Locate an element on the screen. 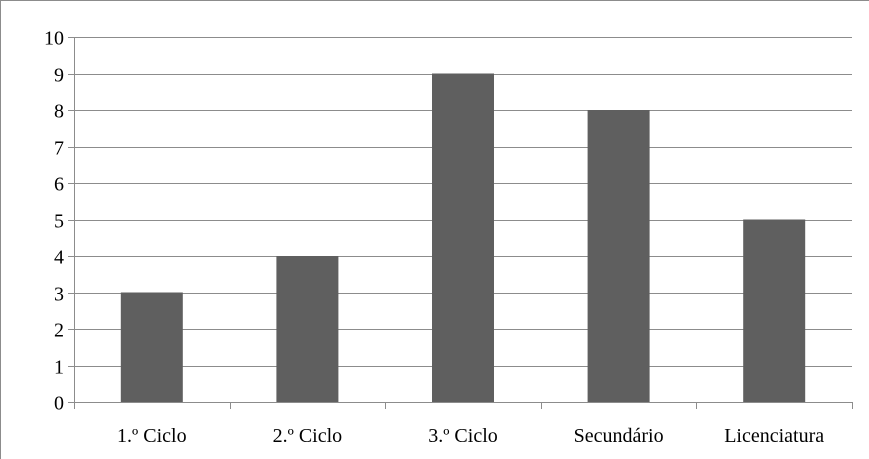  y-tick-label: 2 is located at coordinates (59, 331).